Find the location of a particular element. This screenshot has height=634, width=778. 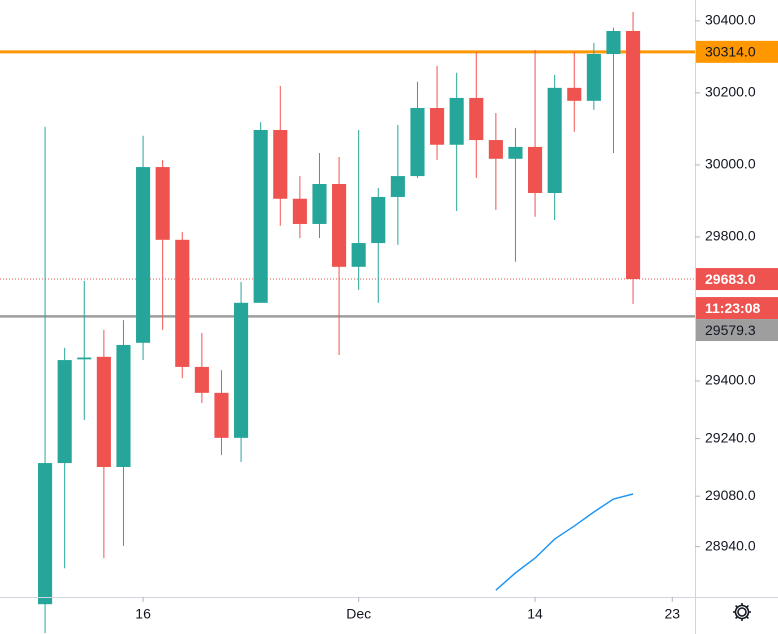

x-tick-label: 14 is located at coordinates (535, 614).